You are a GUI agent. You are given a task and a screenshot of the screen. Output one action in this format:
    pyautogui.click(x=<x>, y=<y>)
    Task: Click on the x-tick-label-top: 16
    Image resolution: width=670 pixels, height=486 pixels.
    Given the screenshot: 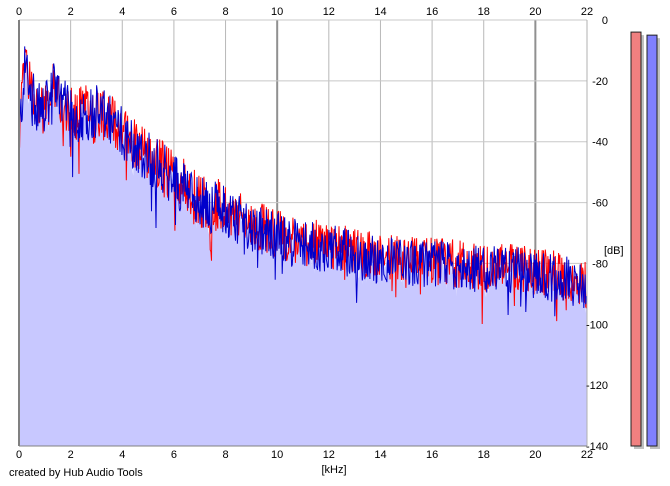 What is the action you would take?
    pyautogui.click(x=432, y=12)
    